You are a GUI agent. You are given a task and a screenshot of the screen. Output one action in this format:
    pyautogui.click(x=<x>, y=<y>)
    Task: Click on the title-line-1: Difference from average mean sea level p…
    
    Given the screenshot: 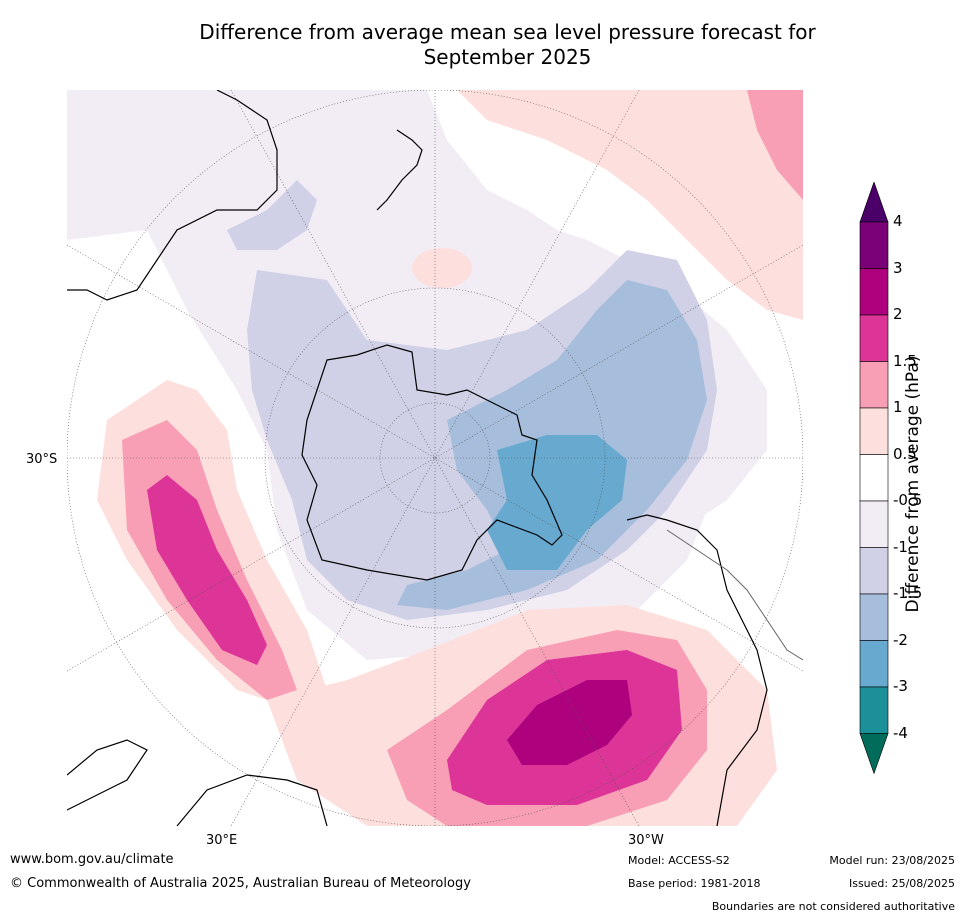 What is the action you would take?
    pyautogui.click(x=507, y=32)
    